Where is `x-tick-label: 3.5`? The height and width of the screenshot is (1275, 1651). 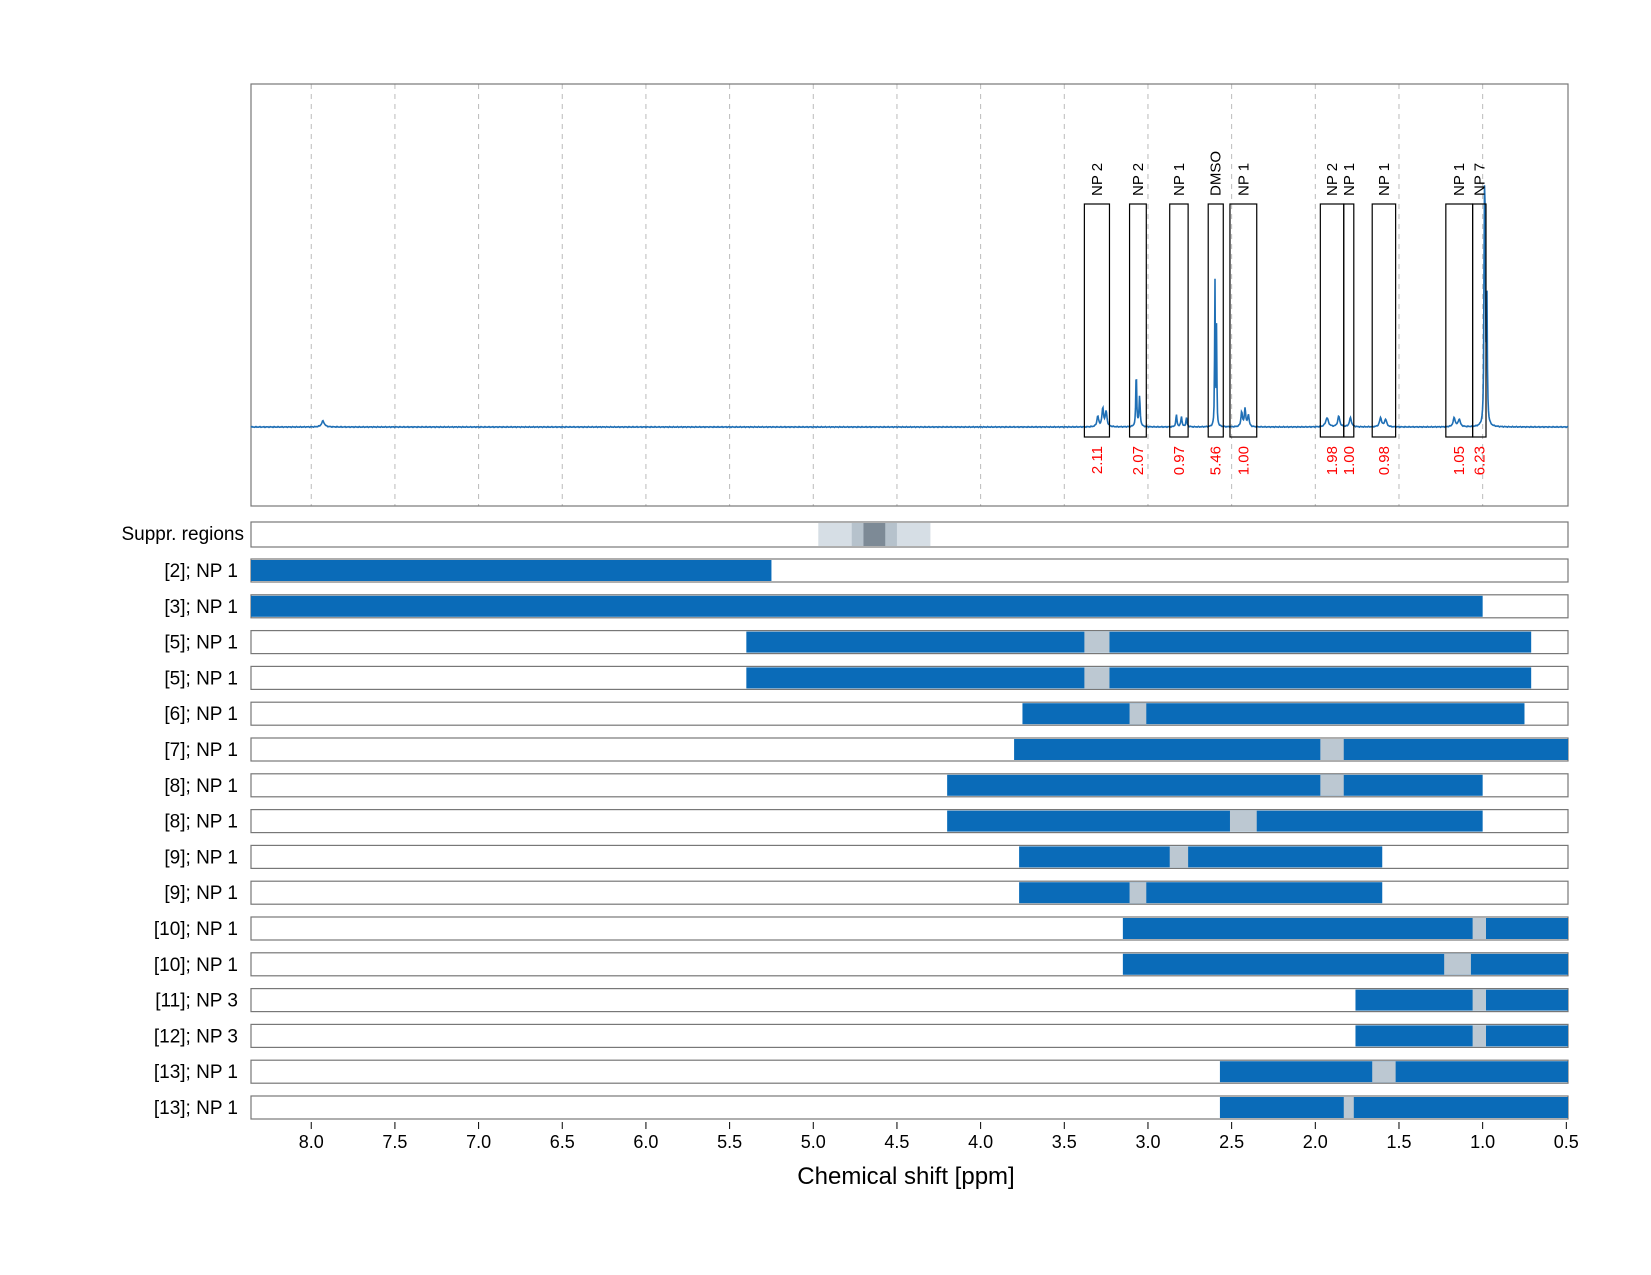
x-tick-label: 3.5 is located at coordinates (1064, 1142).